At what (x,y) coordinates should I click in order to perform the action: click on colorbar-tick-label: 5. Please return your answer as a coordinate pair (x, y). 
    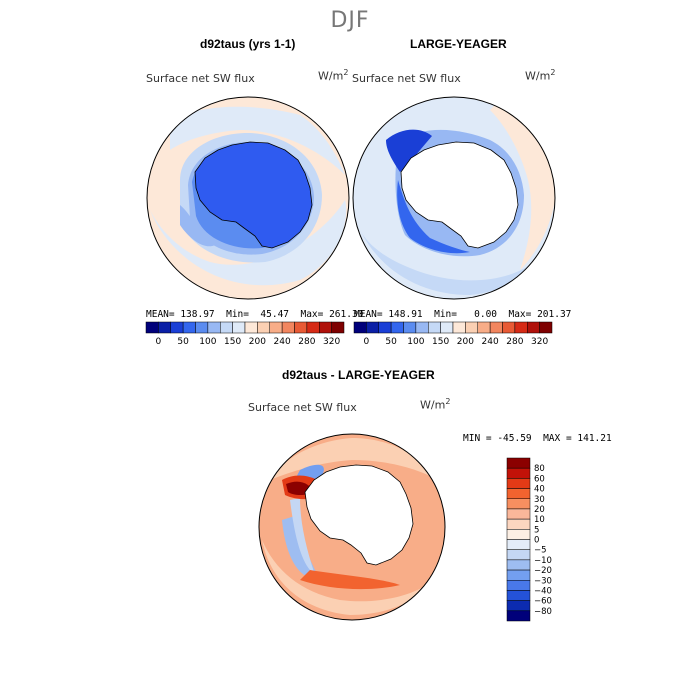
    Looking at the image, I should click on (536, 530).